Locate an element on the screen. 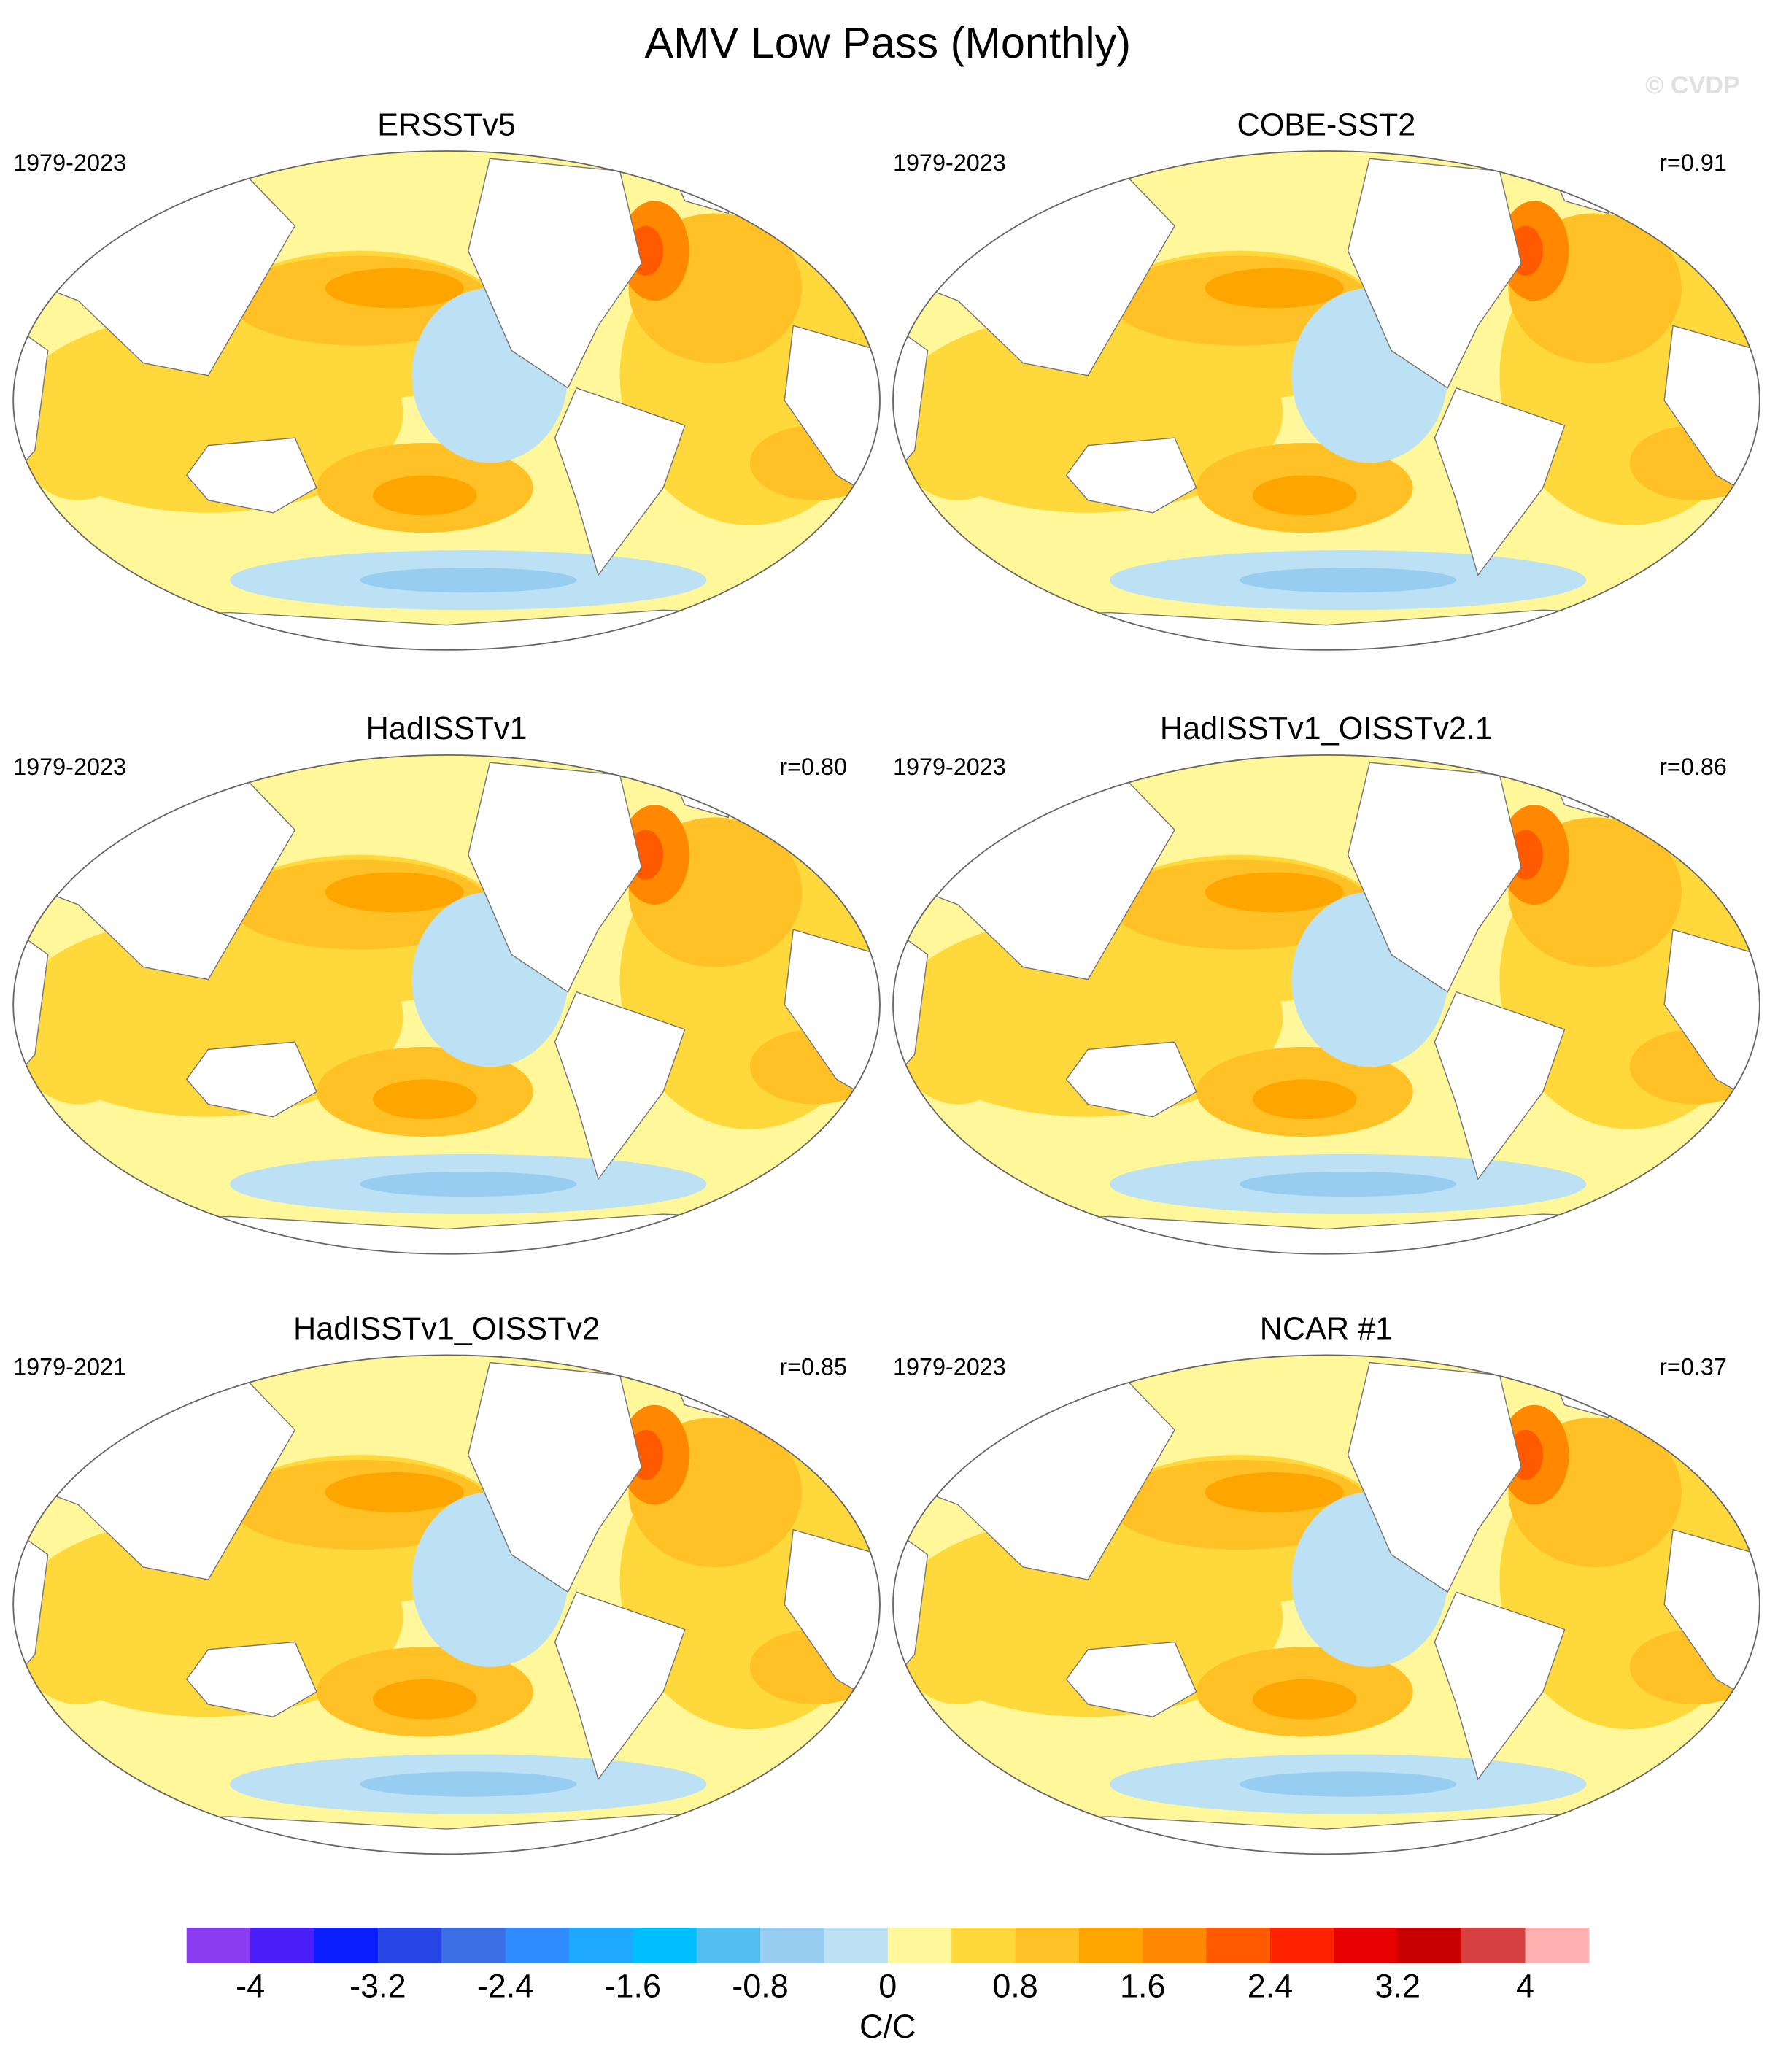 The width and height of the screenshot is (1786, 2072). colorbar-tick-label: -0.8 is located at coordinates (760, 1985).